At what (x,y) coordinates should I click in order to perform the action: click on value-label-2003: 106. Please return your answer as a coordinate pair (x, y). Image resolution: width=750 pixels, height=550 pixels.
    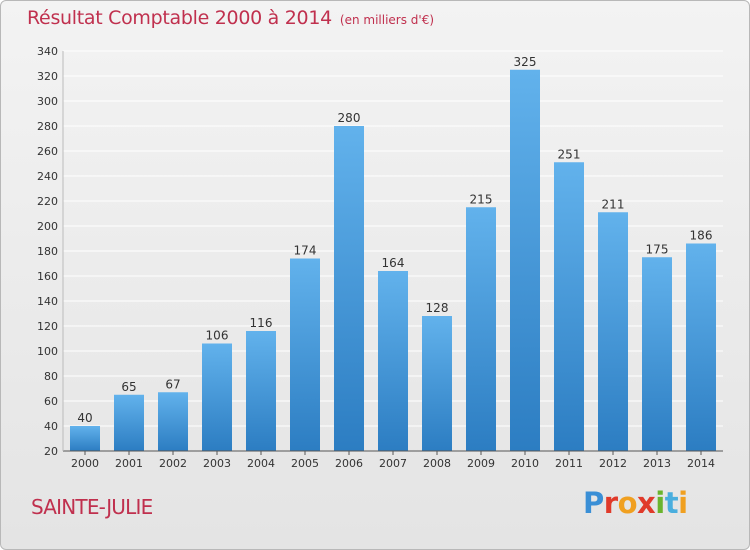
    Looking at the image, I should click on (217, 336).